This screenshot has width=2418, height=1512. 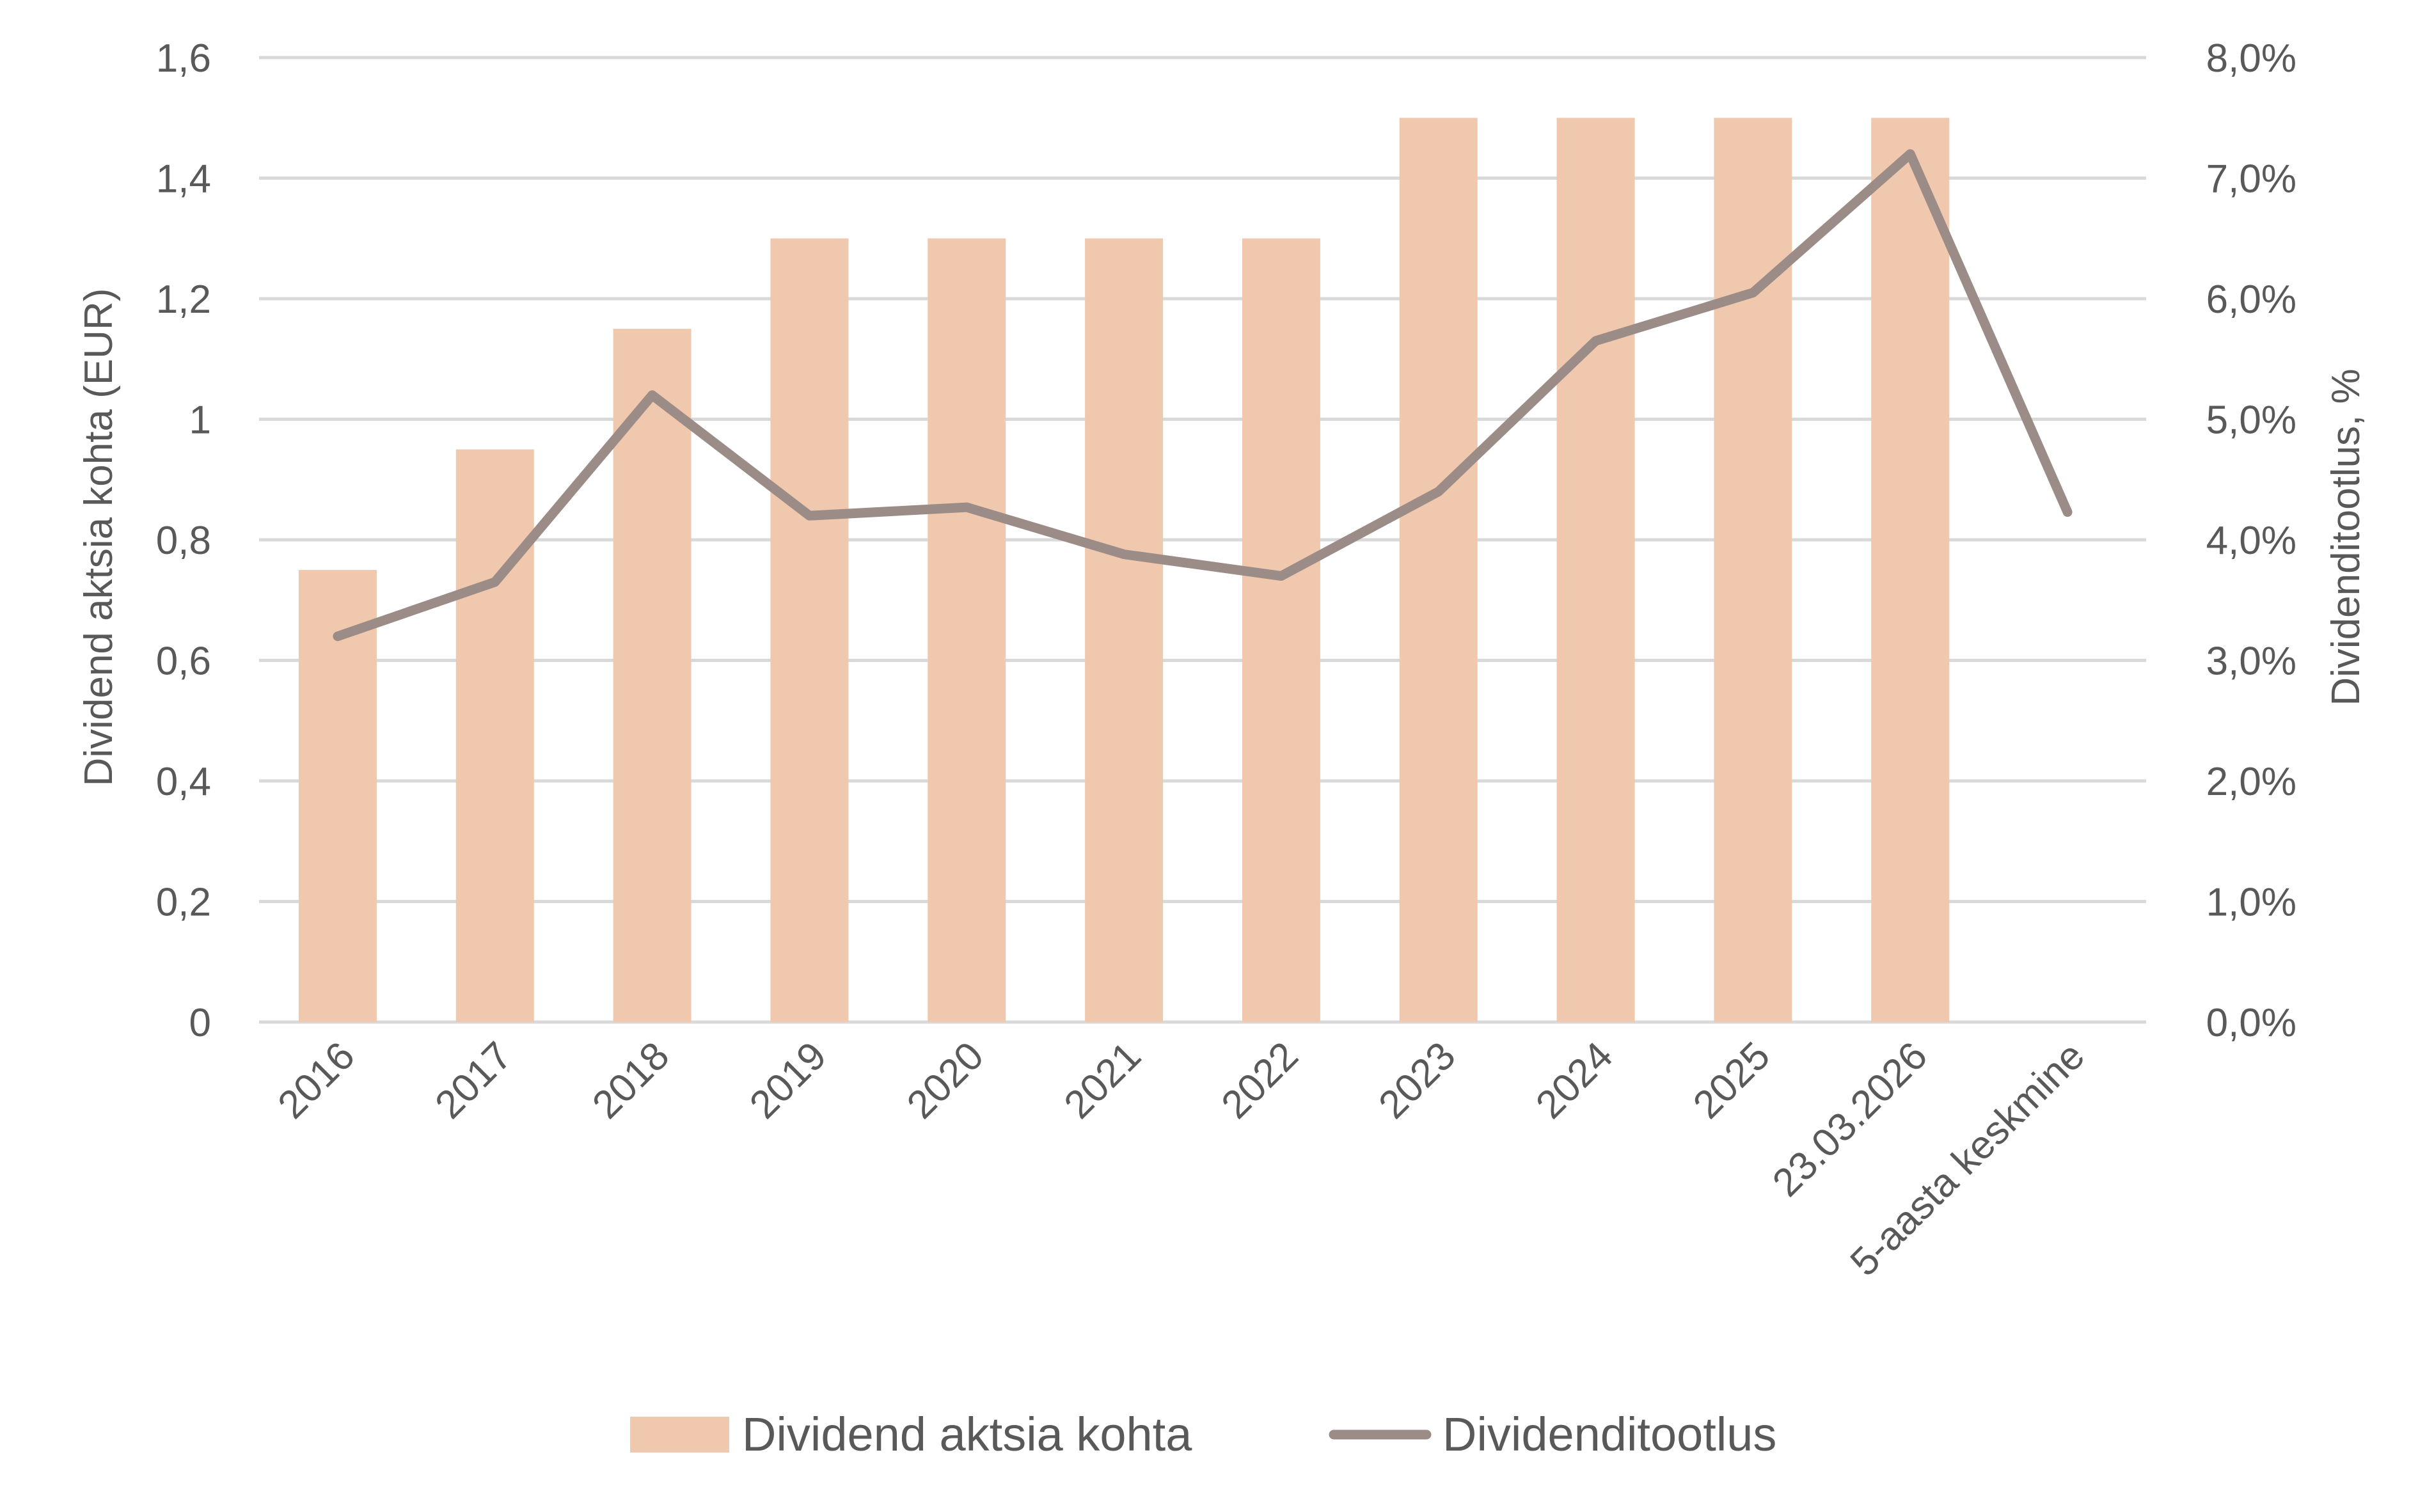 I want to click on left-tick-label: 1, so click(x=200, y=420).